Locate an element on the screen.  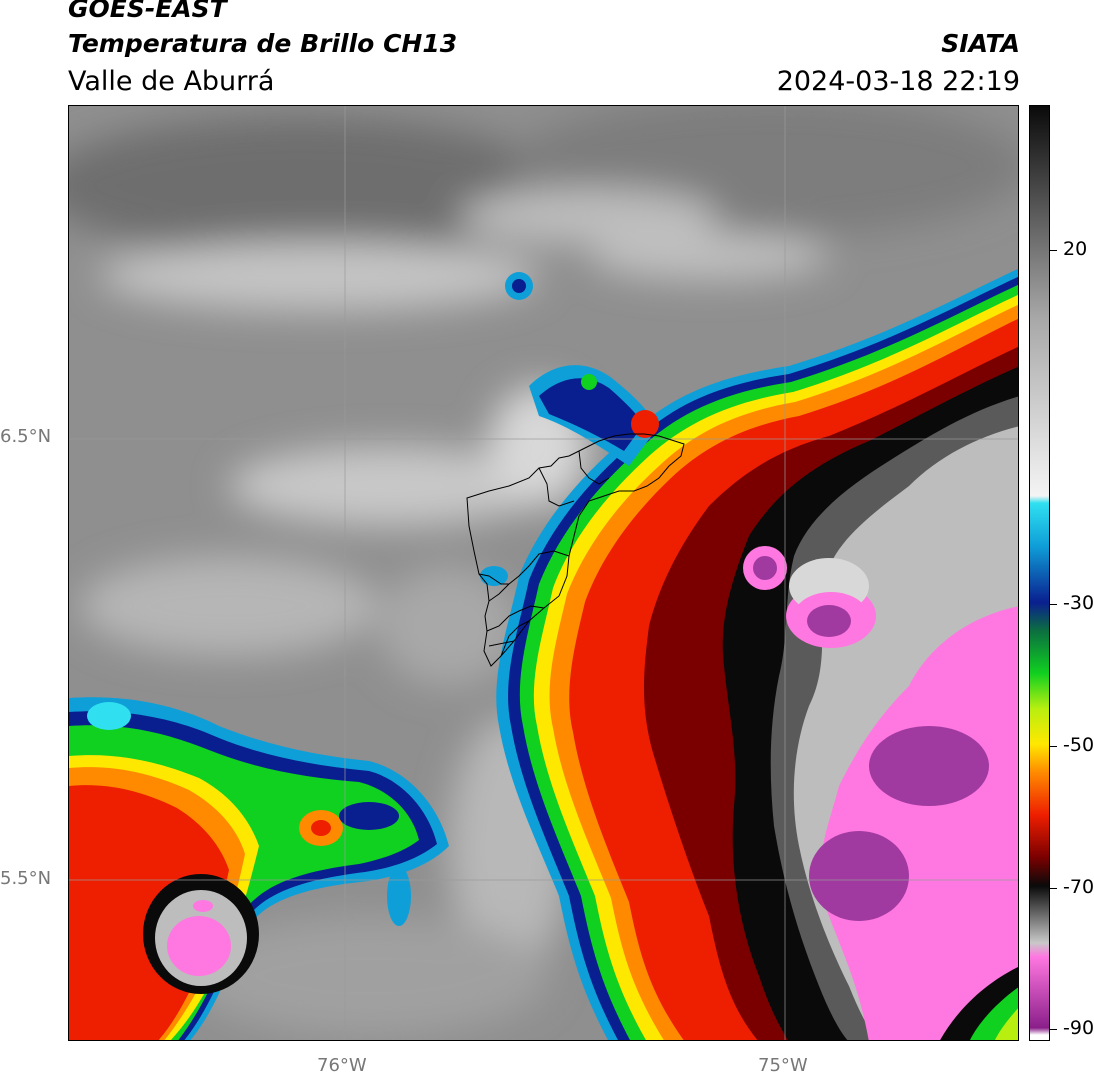
colorbar-label-minus-70: -70 is located at coordinates (1078, 887).